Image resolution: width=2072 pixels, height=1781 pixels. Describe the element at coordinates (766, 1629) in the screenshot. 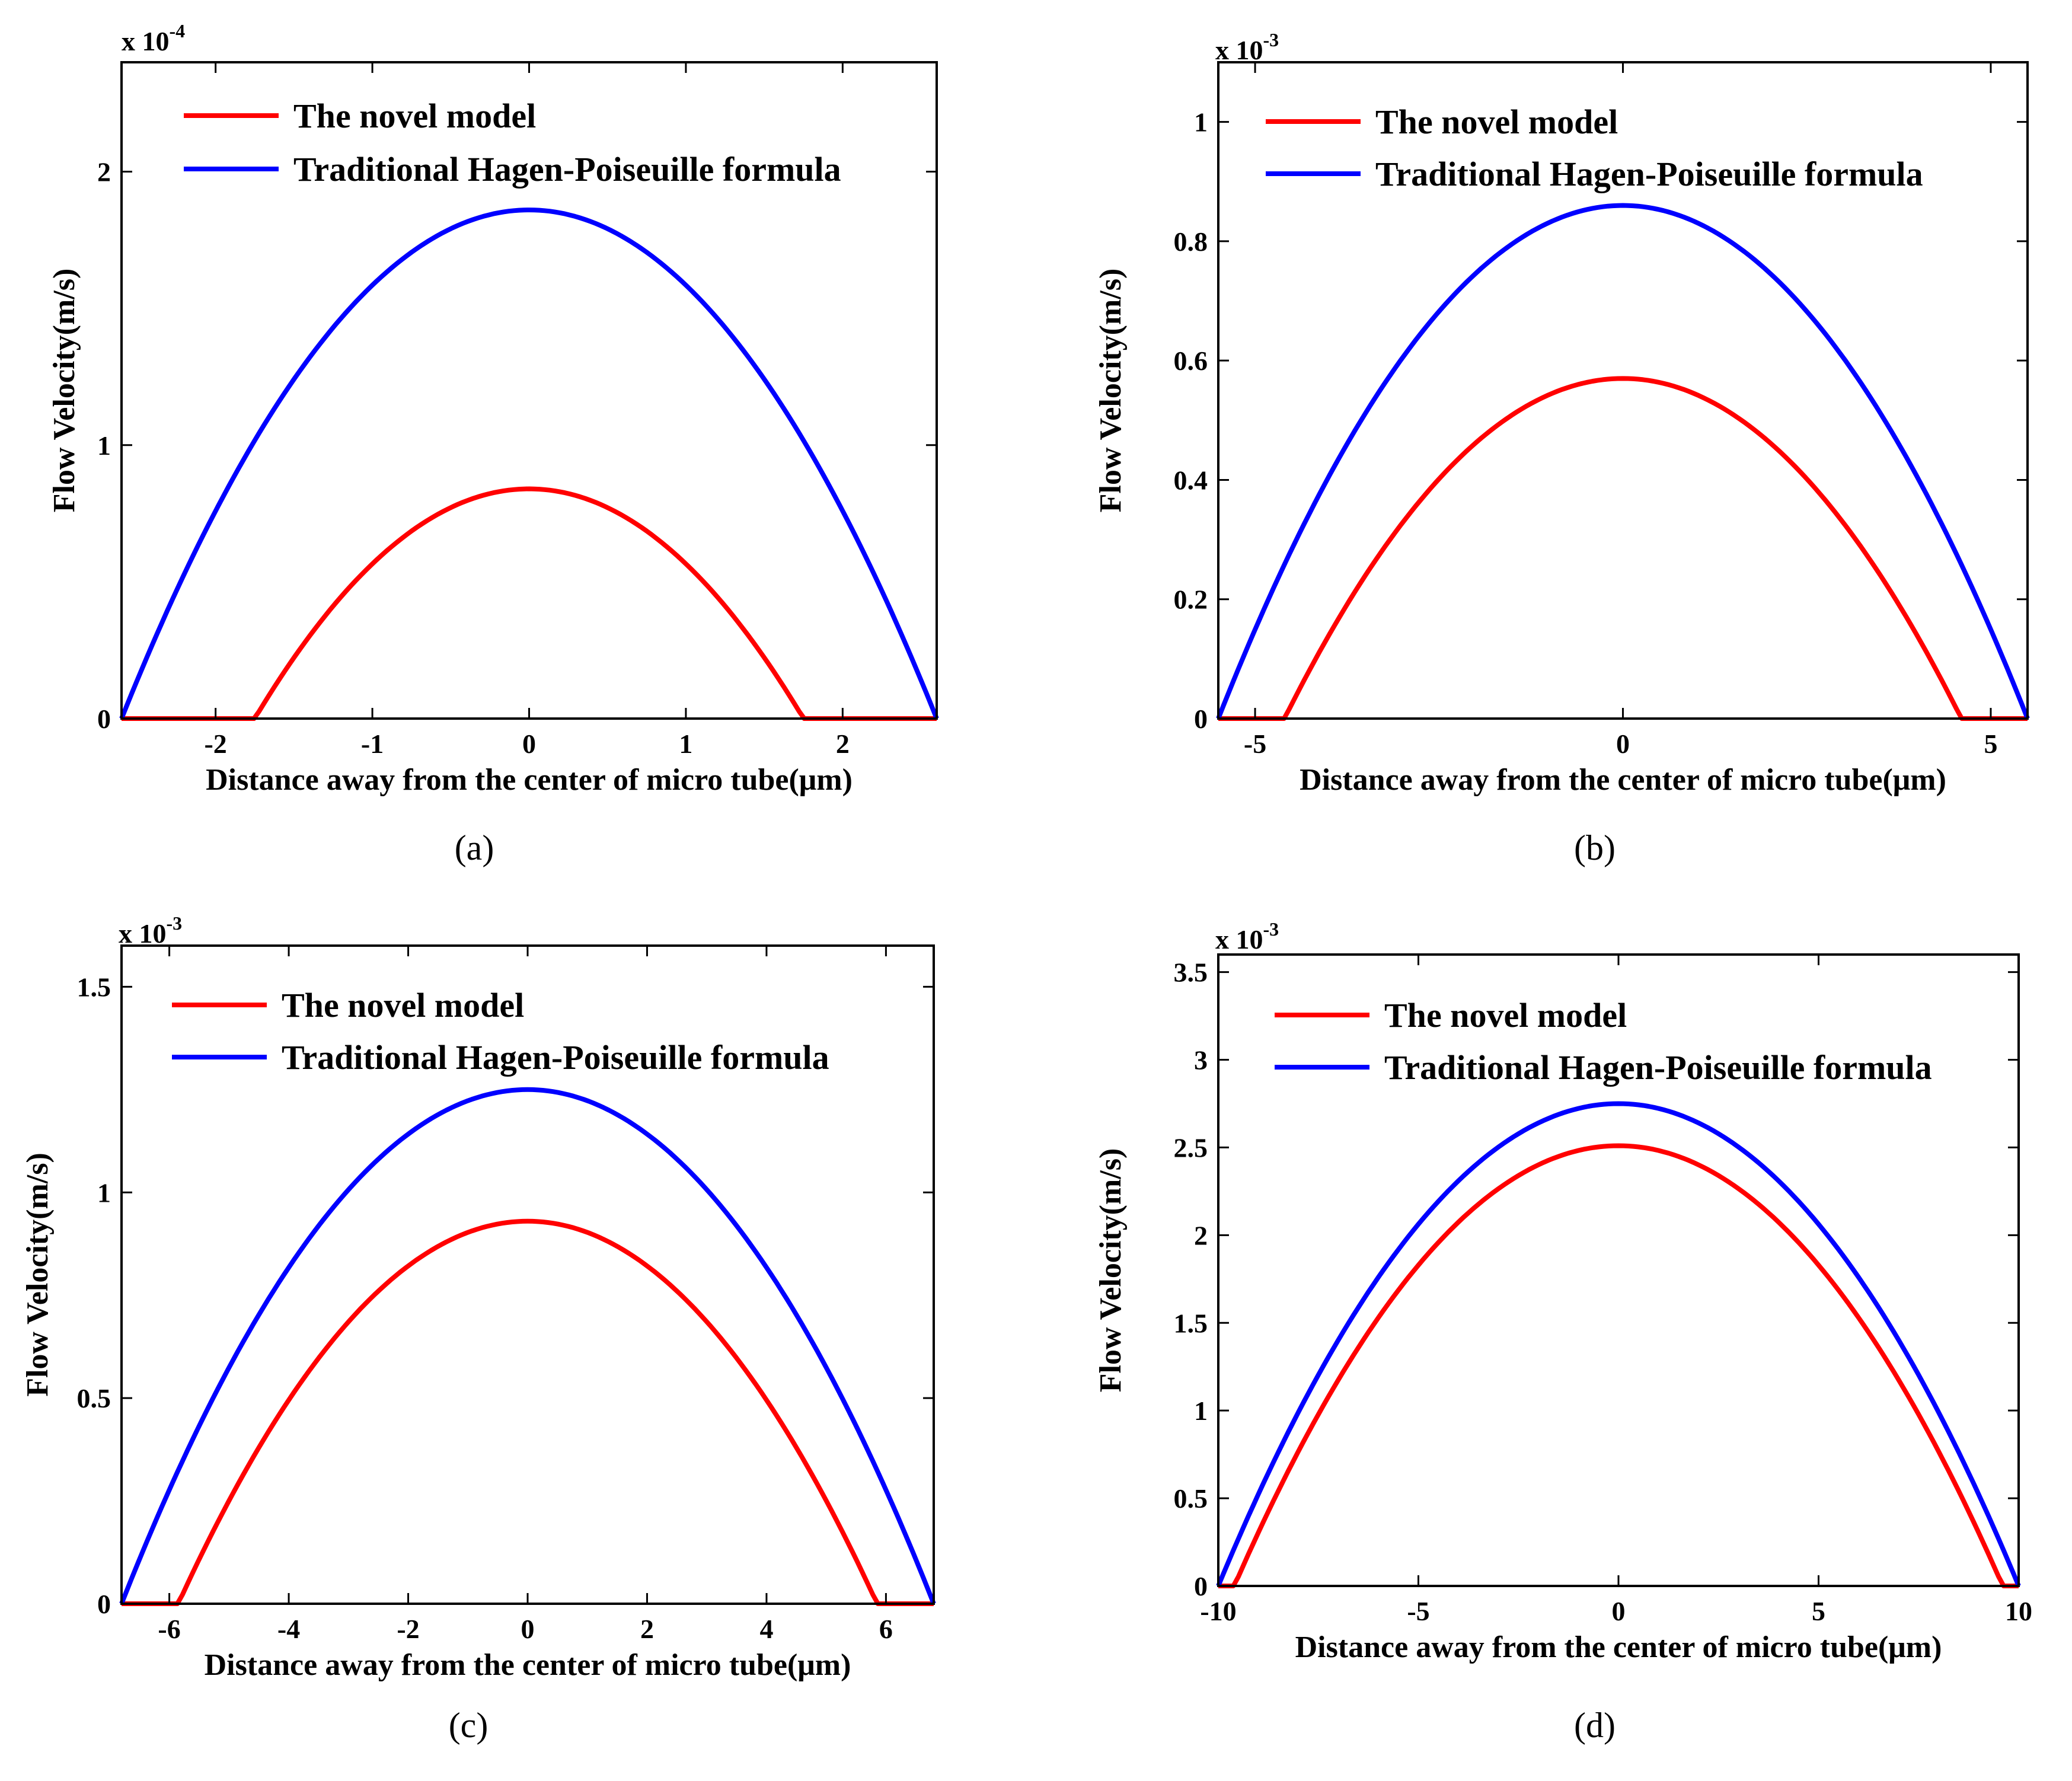

I see `x-tick-label: 4` at that location.